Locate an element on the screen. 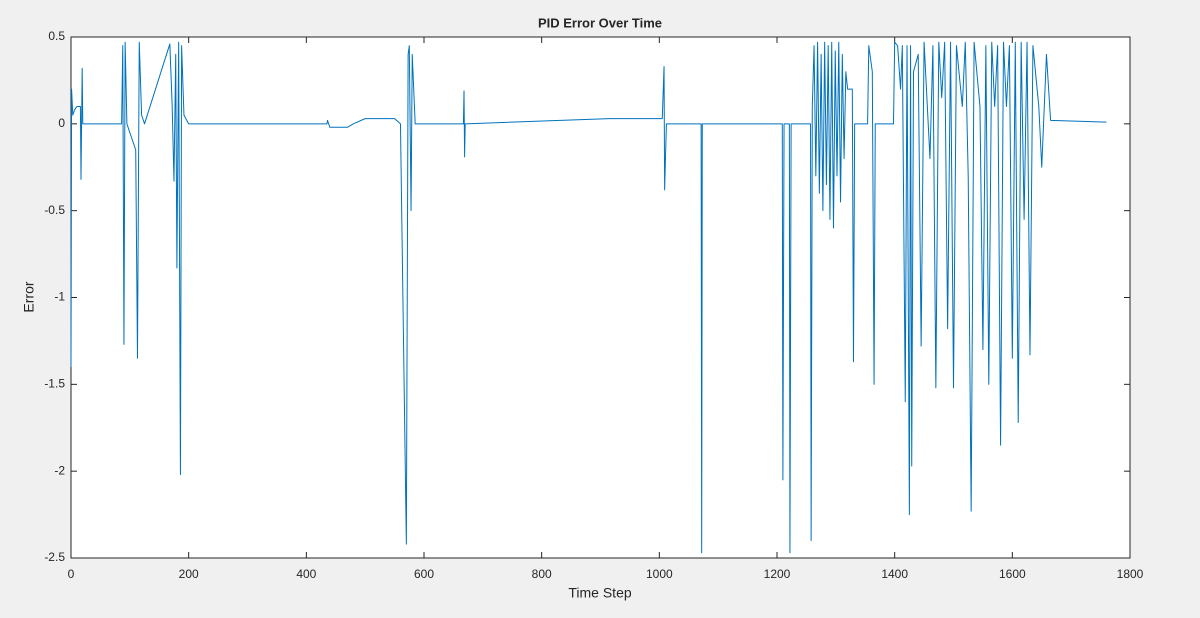 The image size is (1200, 618). x-tick-label: 1200 is located at coordinates (777, 574).